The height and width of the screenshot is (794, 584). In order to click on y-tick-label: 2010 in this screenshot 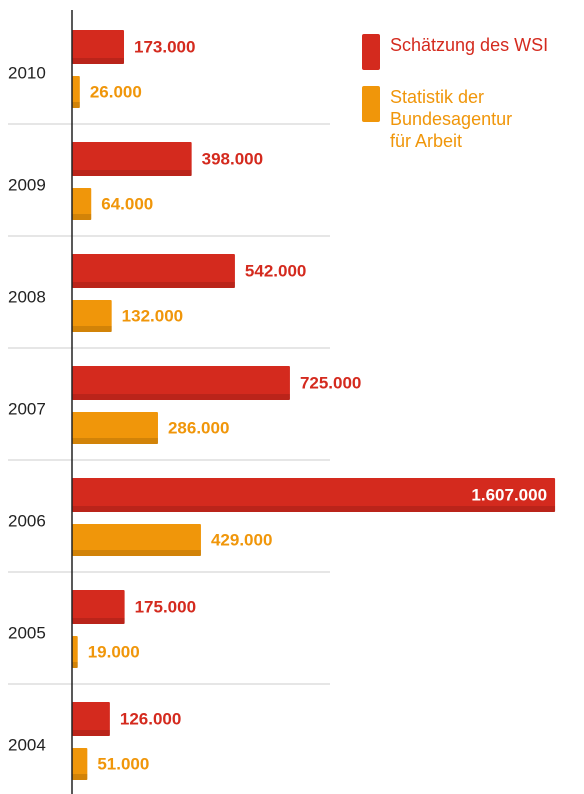, I will do `click(27, 72)`.